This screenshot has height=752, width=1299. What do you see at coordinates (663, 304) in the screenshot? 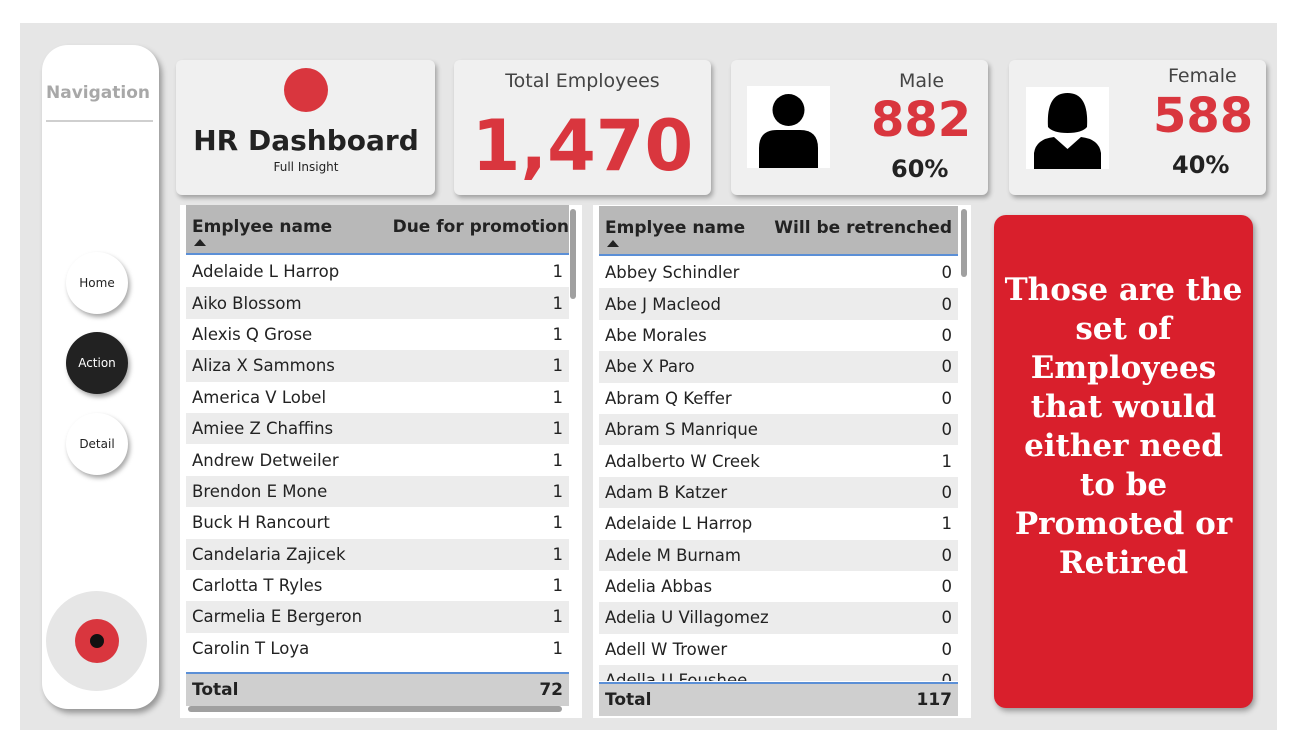
I see `employee-name: Abe J Macleod` at bounding box center [663, 304].